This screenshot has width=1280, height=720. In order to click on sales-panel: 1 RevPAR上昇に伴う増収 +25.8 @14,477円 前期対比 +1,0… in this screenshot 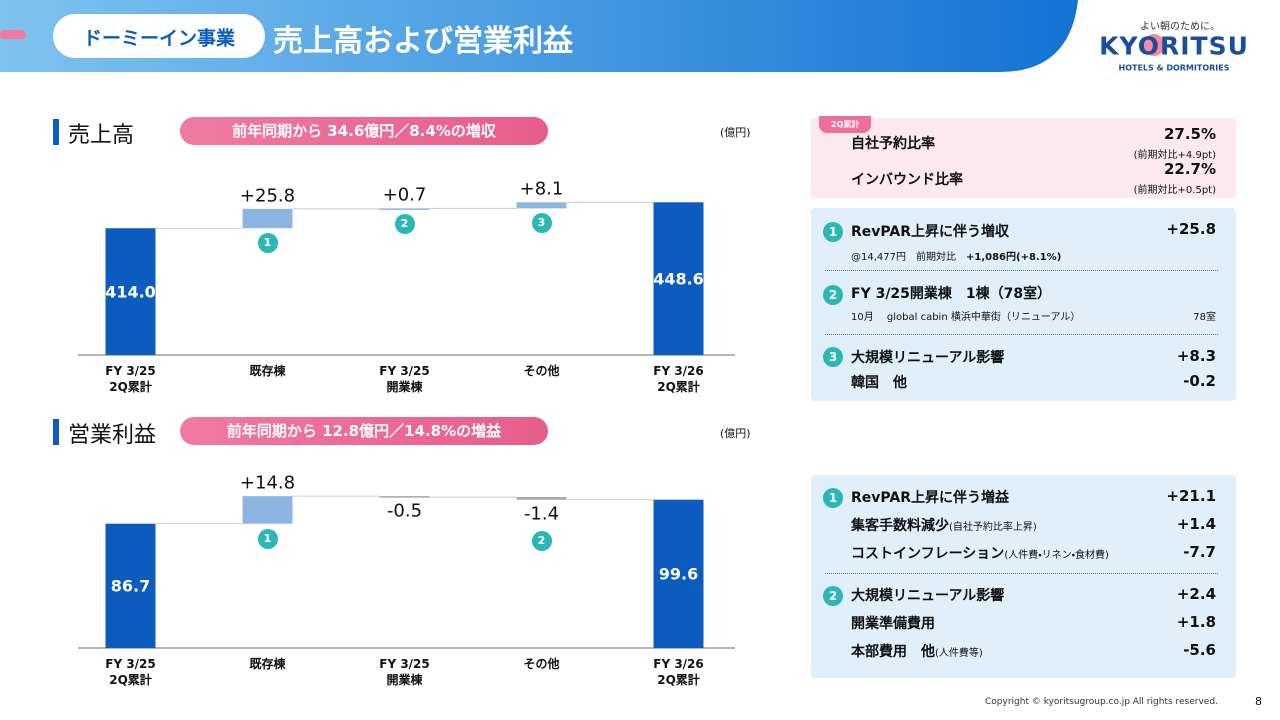, I will do `click(1023, 304)`.